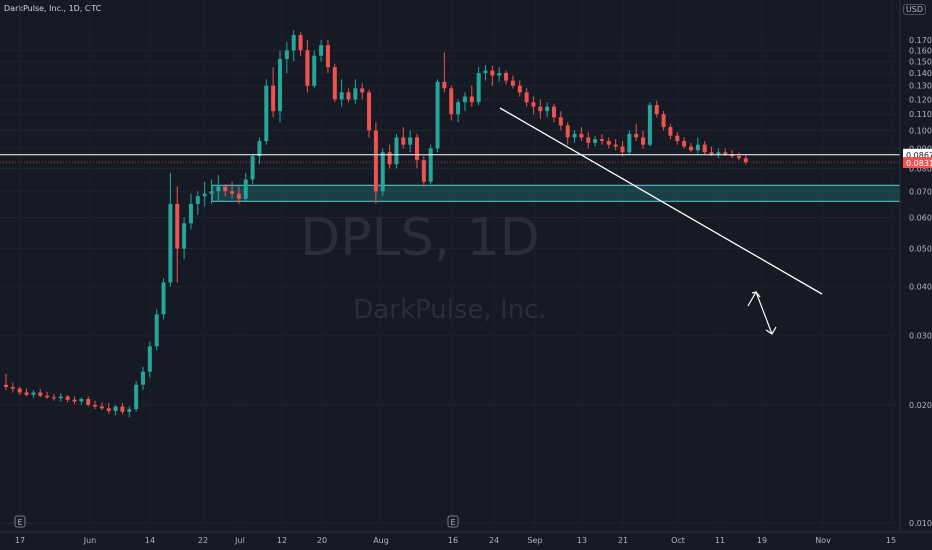  Describe the element at coordinates (678, 540) in the screenshot. I see `x-tick-label: Oct` at that location.